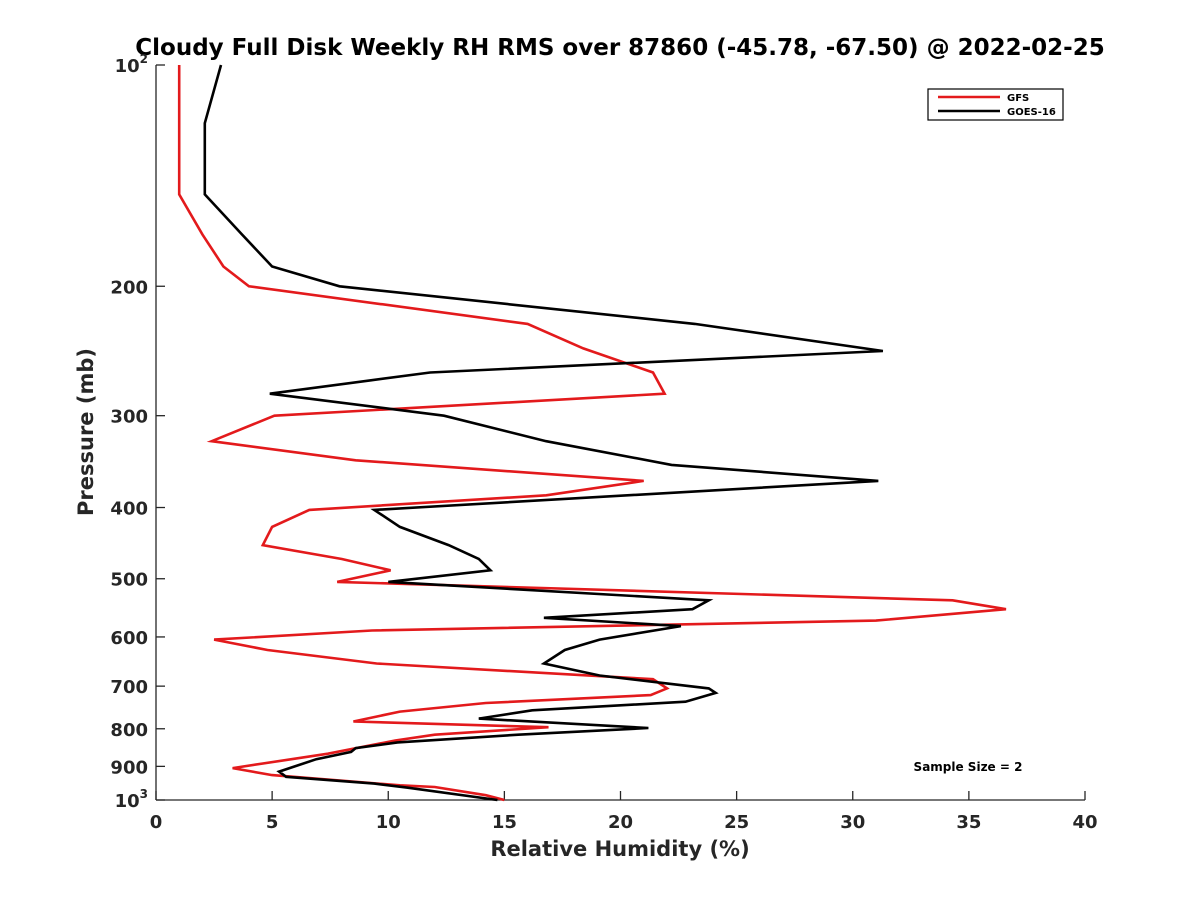 This screenshot has width=1200, height=900. I want to click on y-tick-label: 700, so click(129, 687).